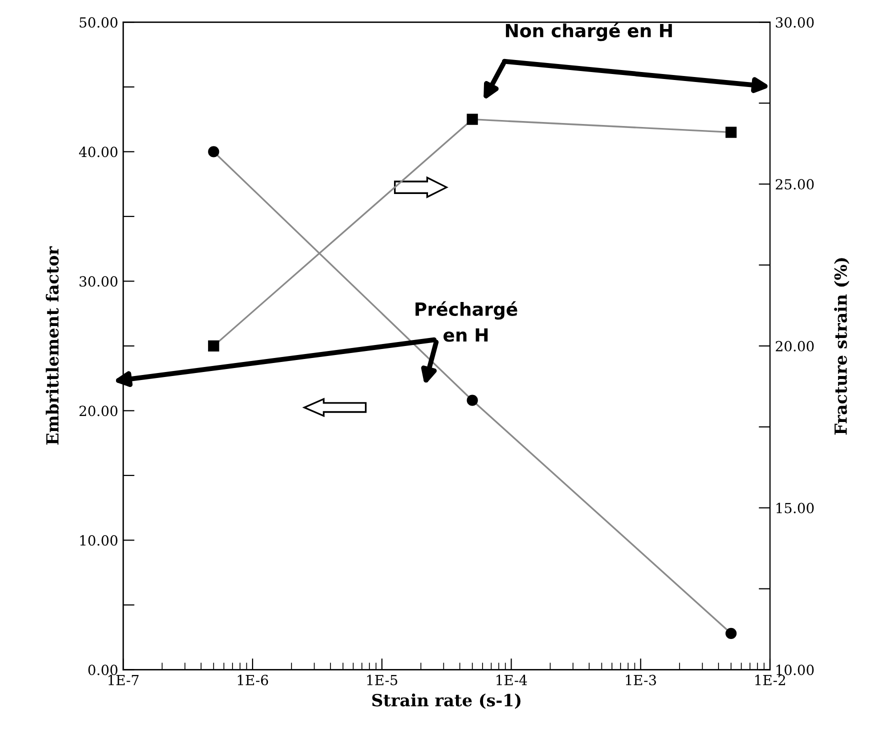 The height and width of the screenshot is (740, 880). Describe the element at coordinates (99, 540) in the screenshot. I see `y-tick-label: 10.00` at that location.